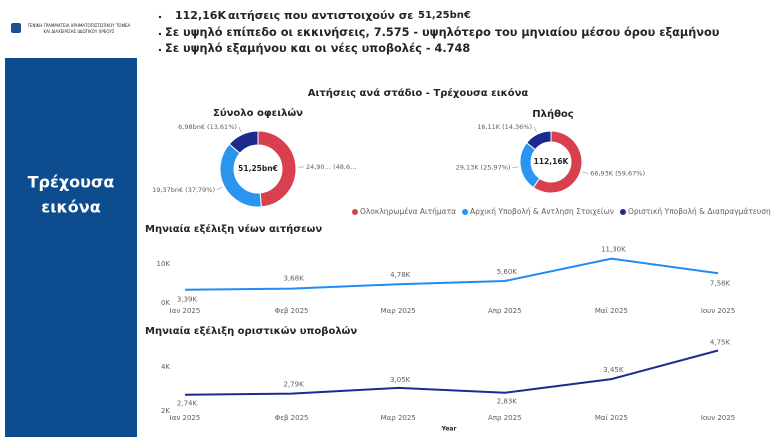  I want to click on data-label: 4,75K, so click(720, 343).